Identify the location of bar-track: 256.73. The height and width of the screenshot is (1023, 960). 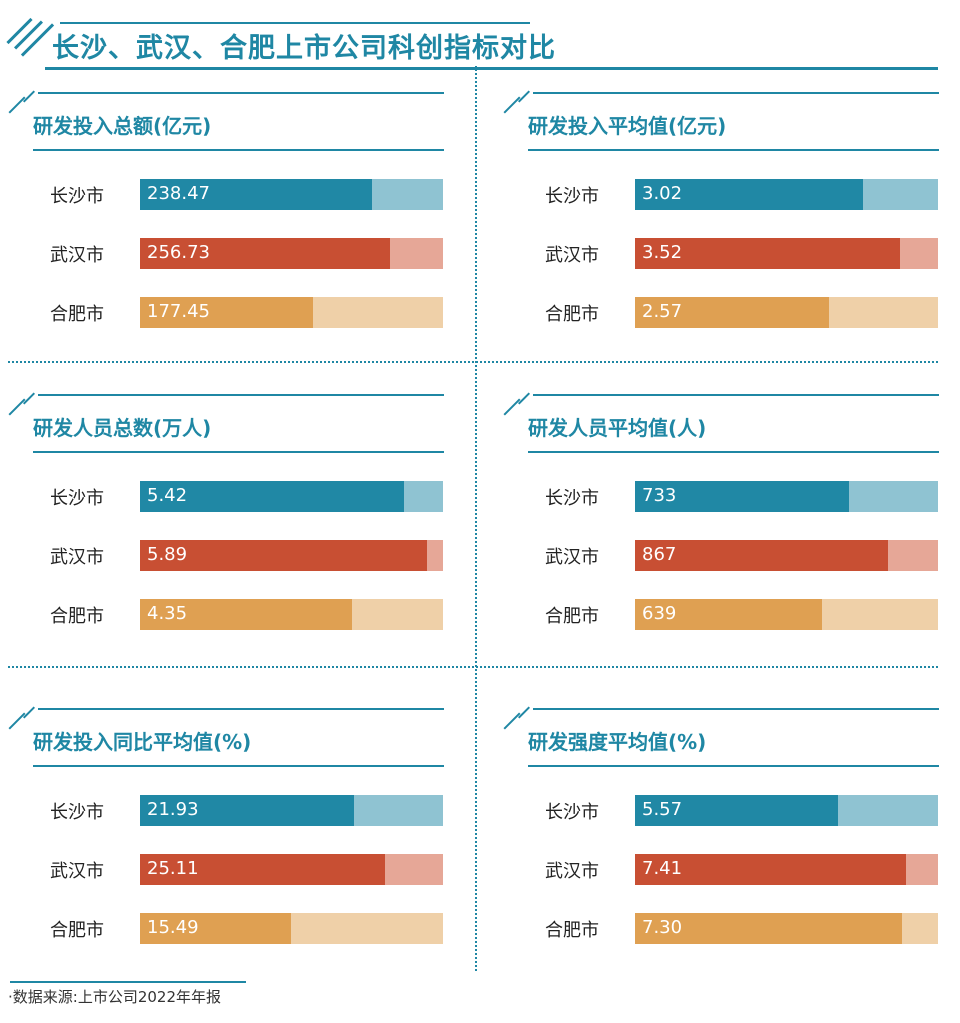
(291, 253).